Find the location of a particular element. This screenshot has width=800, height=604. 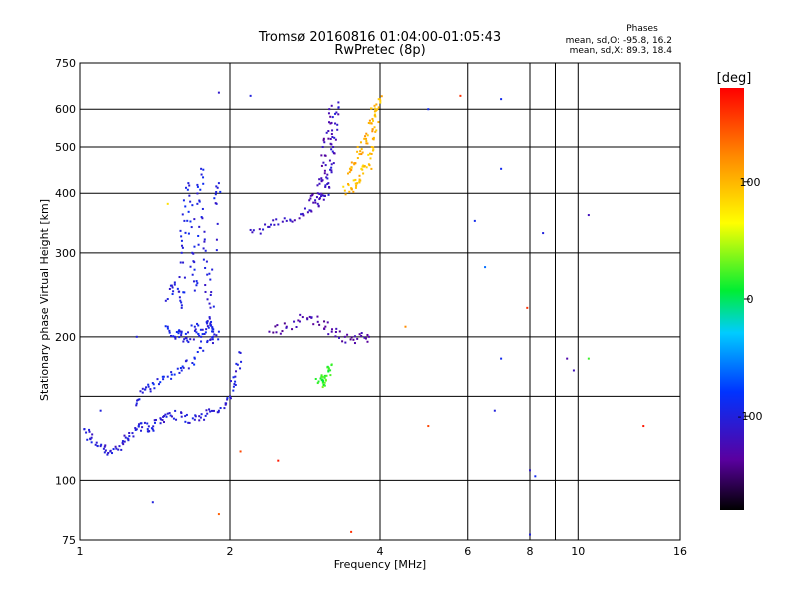

colorbar-gradient is located at coordinates (732, 299).